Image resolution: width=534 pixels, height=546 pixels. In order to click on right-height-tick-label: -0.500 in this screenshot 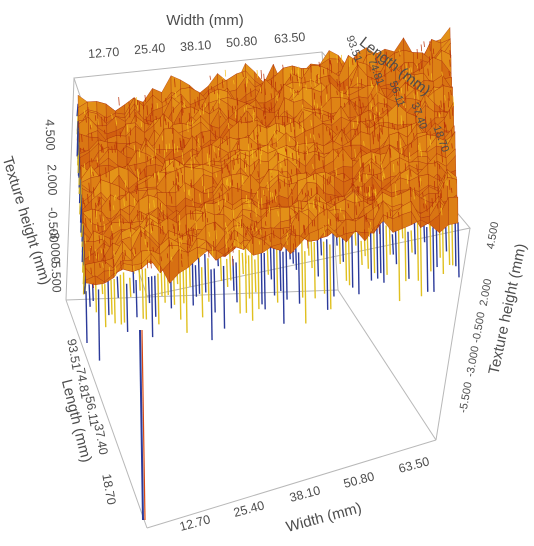, I will do `click(478, 327)`.